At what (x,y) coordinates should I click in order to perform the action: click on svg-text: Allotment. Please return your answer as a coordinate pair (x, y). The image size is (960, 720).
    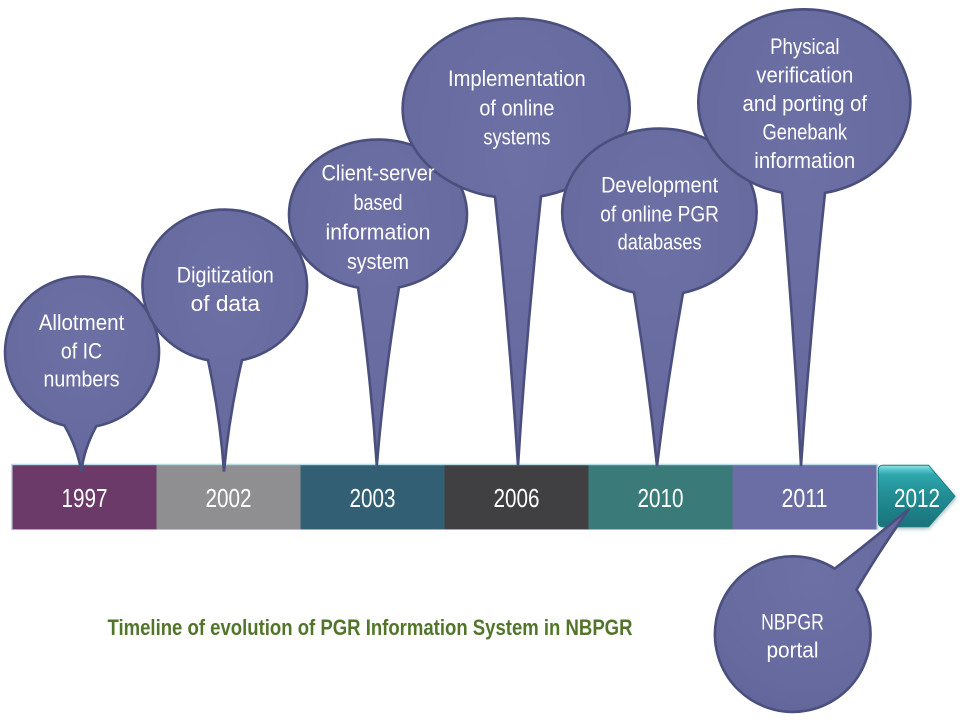
    Looking at the image, I should click on (82, 322).